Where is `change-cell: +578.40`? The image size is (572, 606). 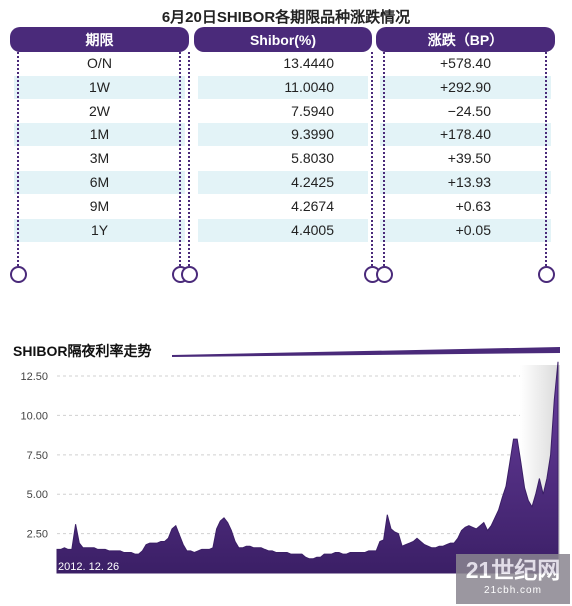
change-cell: +578.40 is located at coordinates (465, 63).